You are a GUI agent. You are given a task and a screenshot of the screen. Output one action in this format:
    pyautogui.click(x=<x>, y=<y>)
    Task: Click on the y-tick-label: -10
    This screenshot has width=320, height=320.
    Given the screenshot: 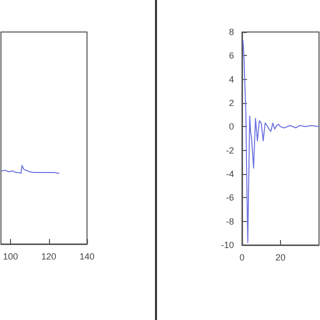 What is the action you would take?
    pyautogui.click(x=227, y=245)
    